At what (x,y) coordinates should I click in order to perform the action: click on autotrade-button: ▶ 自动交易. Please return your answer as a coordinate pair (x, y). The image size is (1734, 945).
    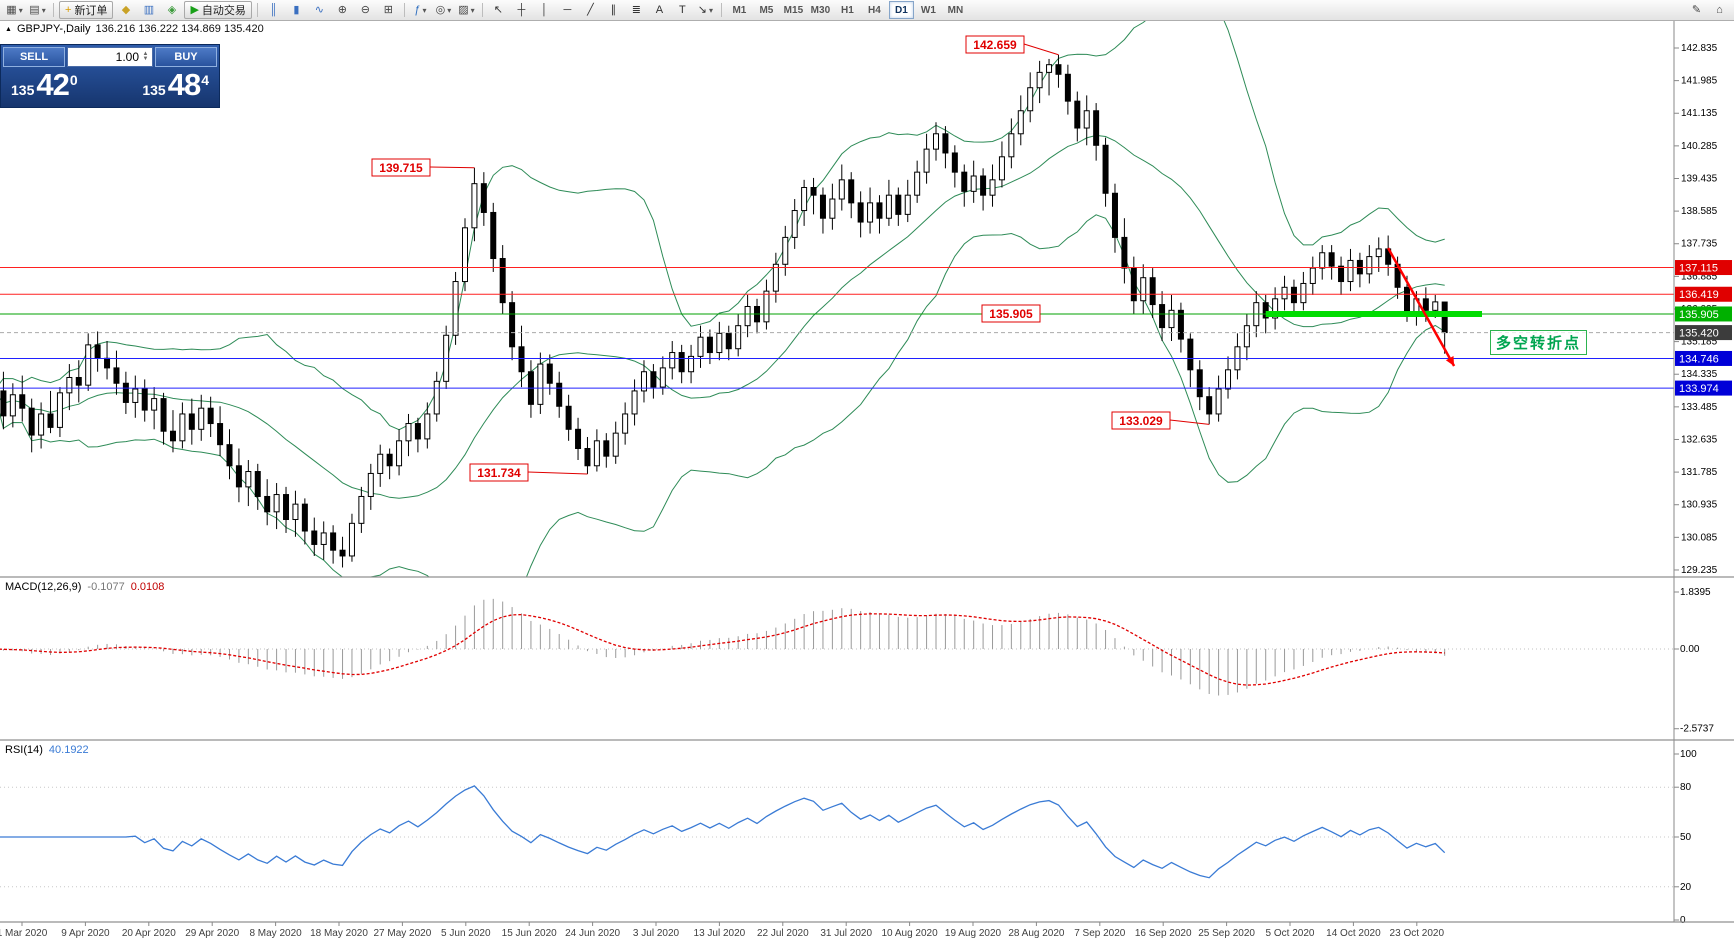
    Looking at the image, I should click on (218, 10).